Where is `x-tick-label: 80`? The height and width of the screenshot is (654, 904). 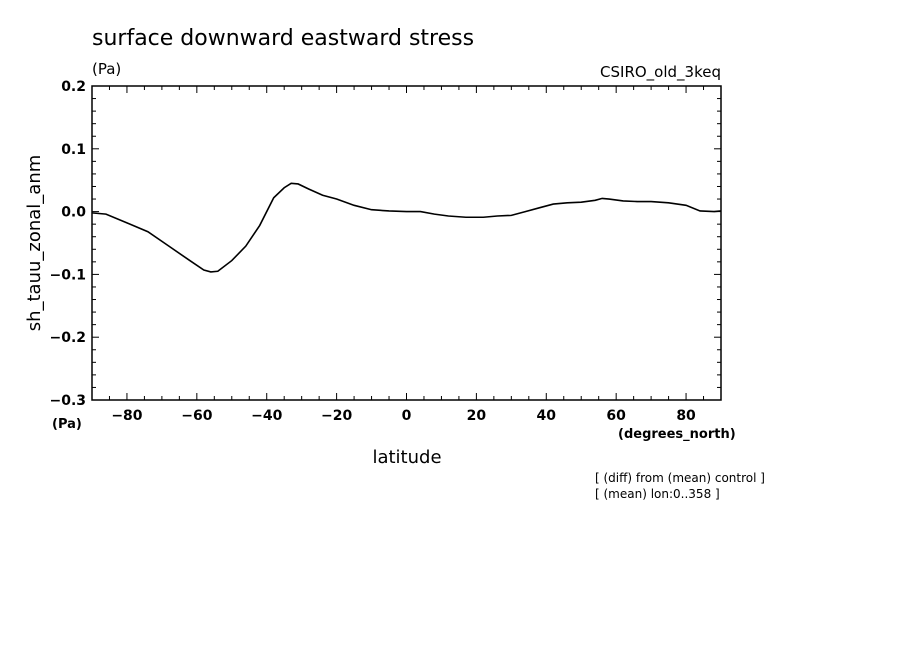 x-tick-label: 80 is located at coordinates (686, 416).